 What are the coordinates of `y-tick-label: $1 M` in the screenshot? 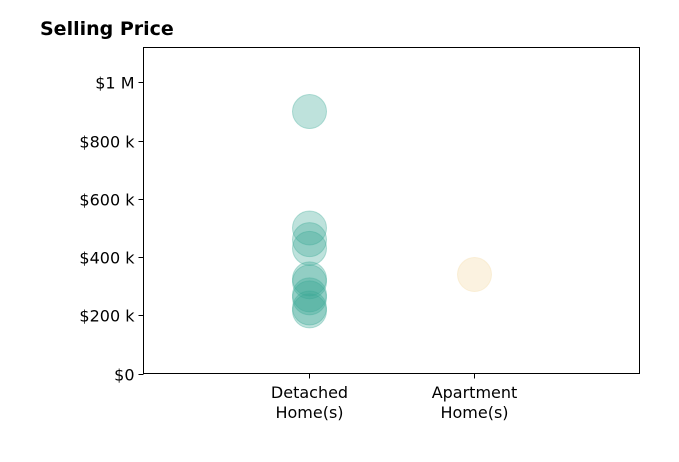 It's located at (114, 83).